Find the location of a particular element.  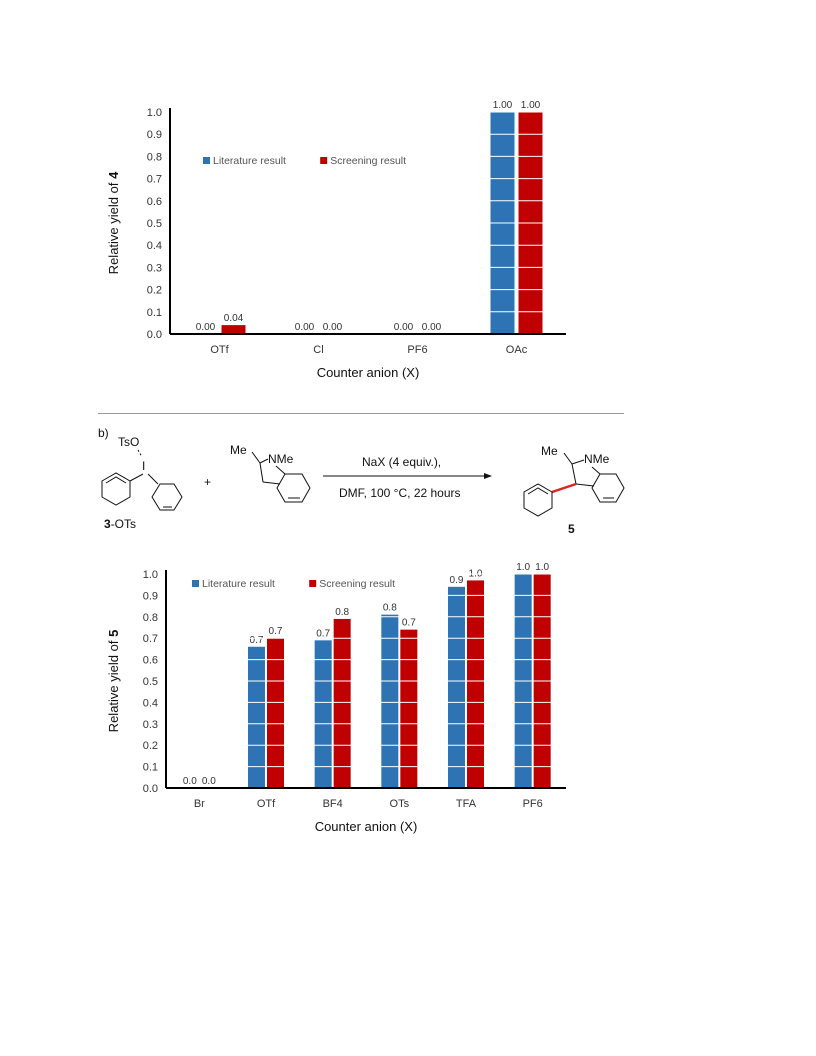

dashed-bond is located at coordinates (140, 453).